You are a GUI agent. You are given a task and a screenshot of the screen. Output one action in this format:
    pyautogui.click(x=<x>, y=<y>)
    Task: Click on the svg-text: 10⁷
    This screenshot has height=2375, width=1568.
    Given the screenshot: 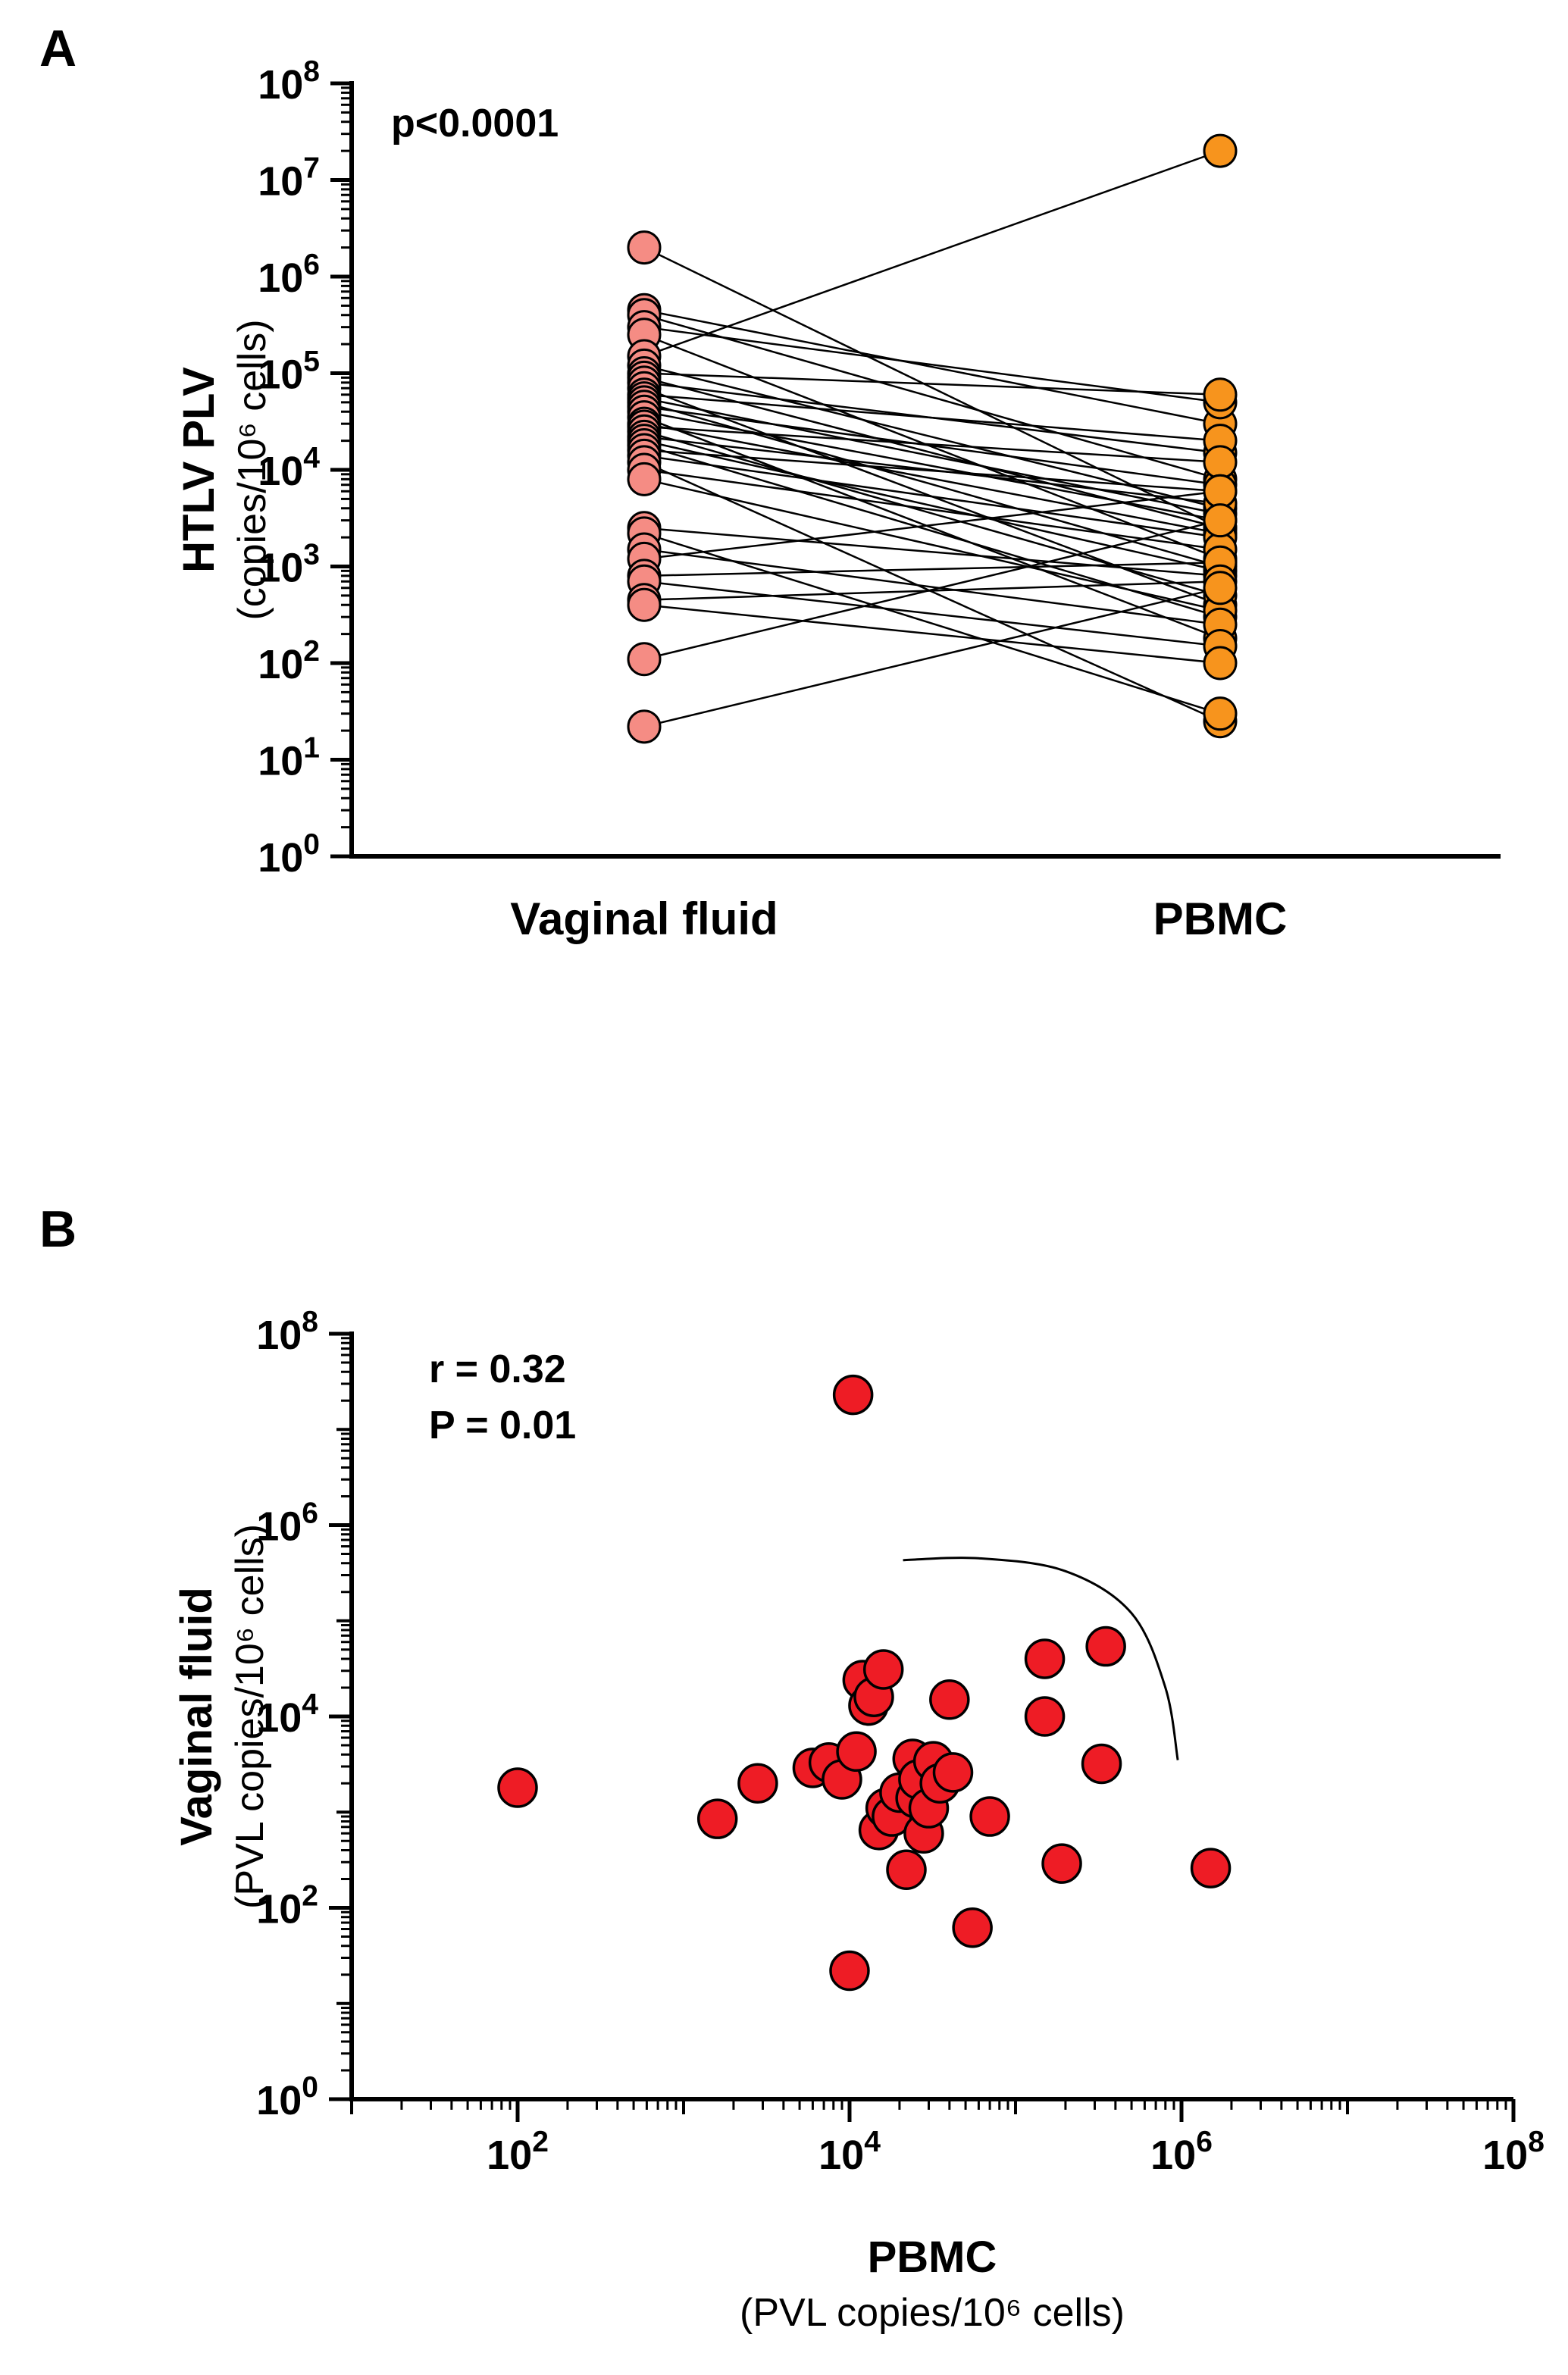 What is the action you would take?
    pyautogui.click(x=289, y=178)
    